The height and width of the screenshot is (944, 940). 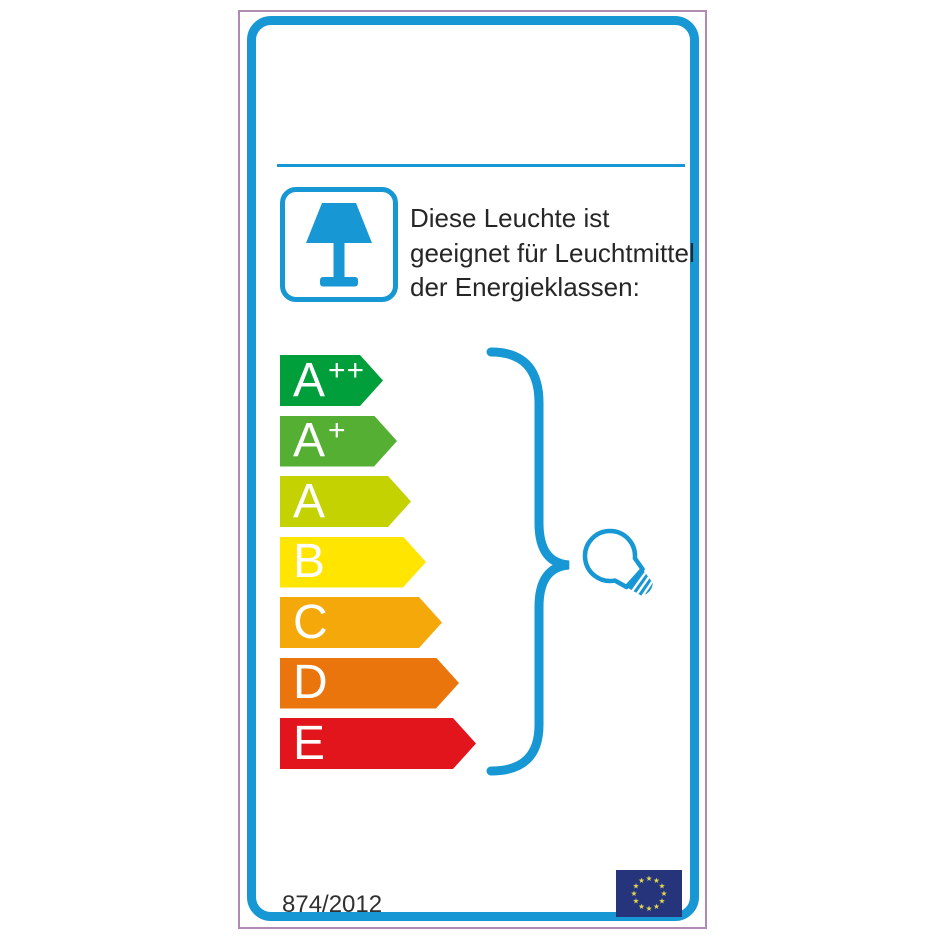 I want to click on energy-arrow-e: E, so click(x=378, y=743).